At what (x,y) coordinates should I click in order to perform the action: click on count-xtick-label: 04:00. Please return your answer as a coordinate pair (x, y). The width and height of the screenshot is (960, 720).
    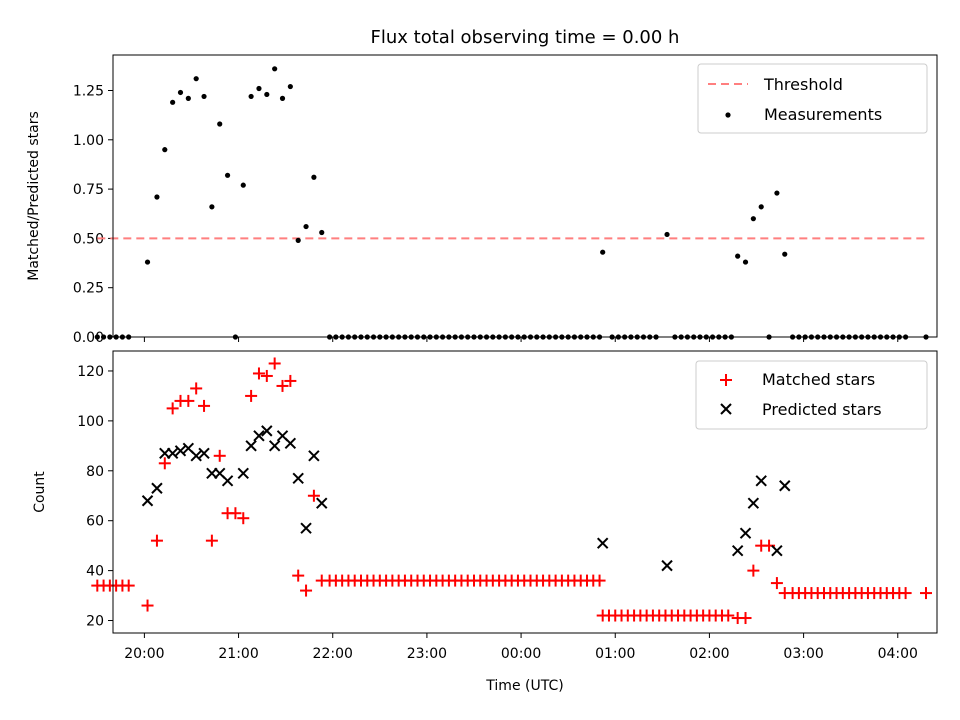
    Looking at the image, I should click on (898, 654).